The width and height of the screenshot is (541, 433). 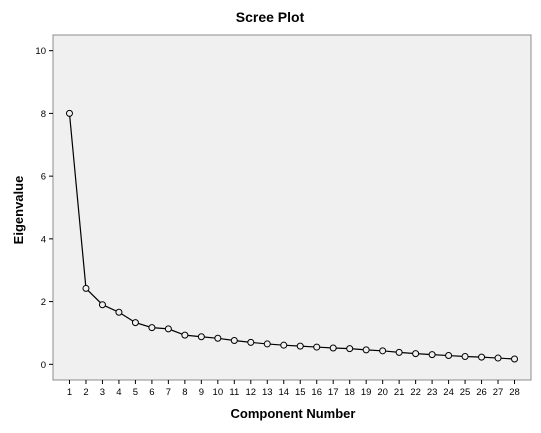 What do you see at coordinates (382, 392) in the screenshot?
I see `x-tick-label: 20` at bounding box center [382, 392].